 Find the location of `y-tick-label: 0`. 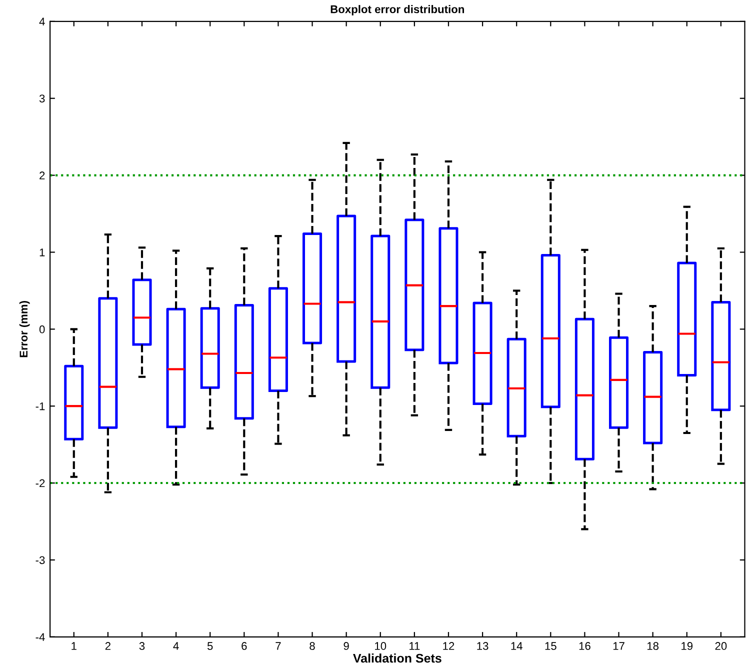

y-tick-label: 0 is located at coordinates (42, 329).